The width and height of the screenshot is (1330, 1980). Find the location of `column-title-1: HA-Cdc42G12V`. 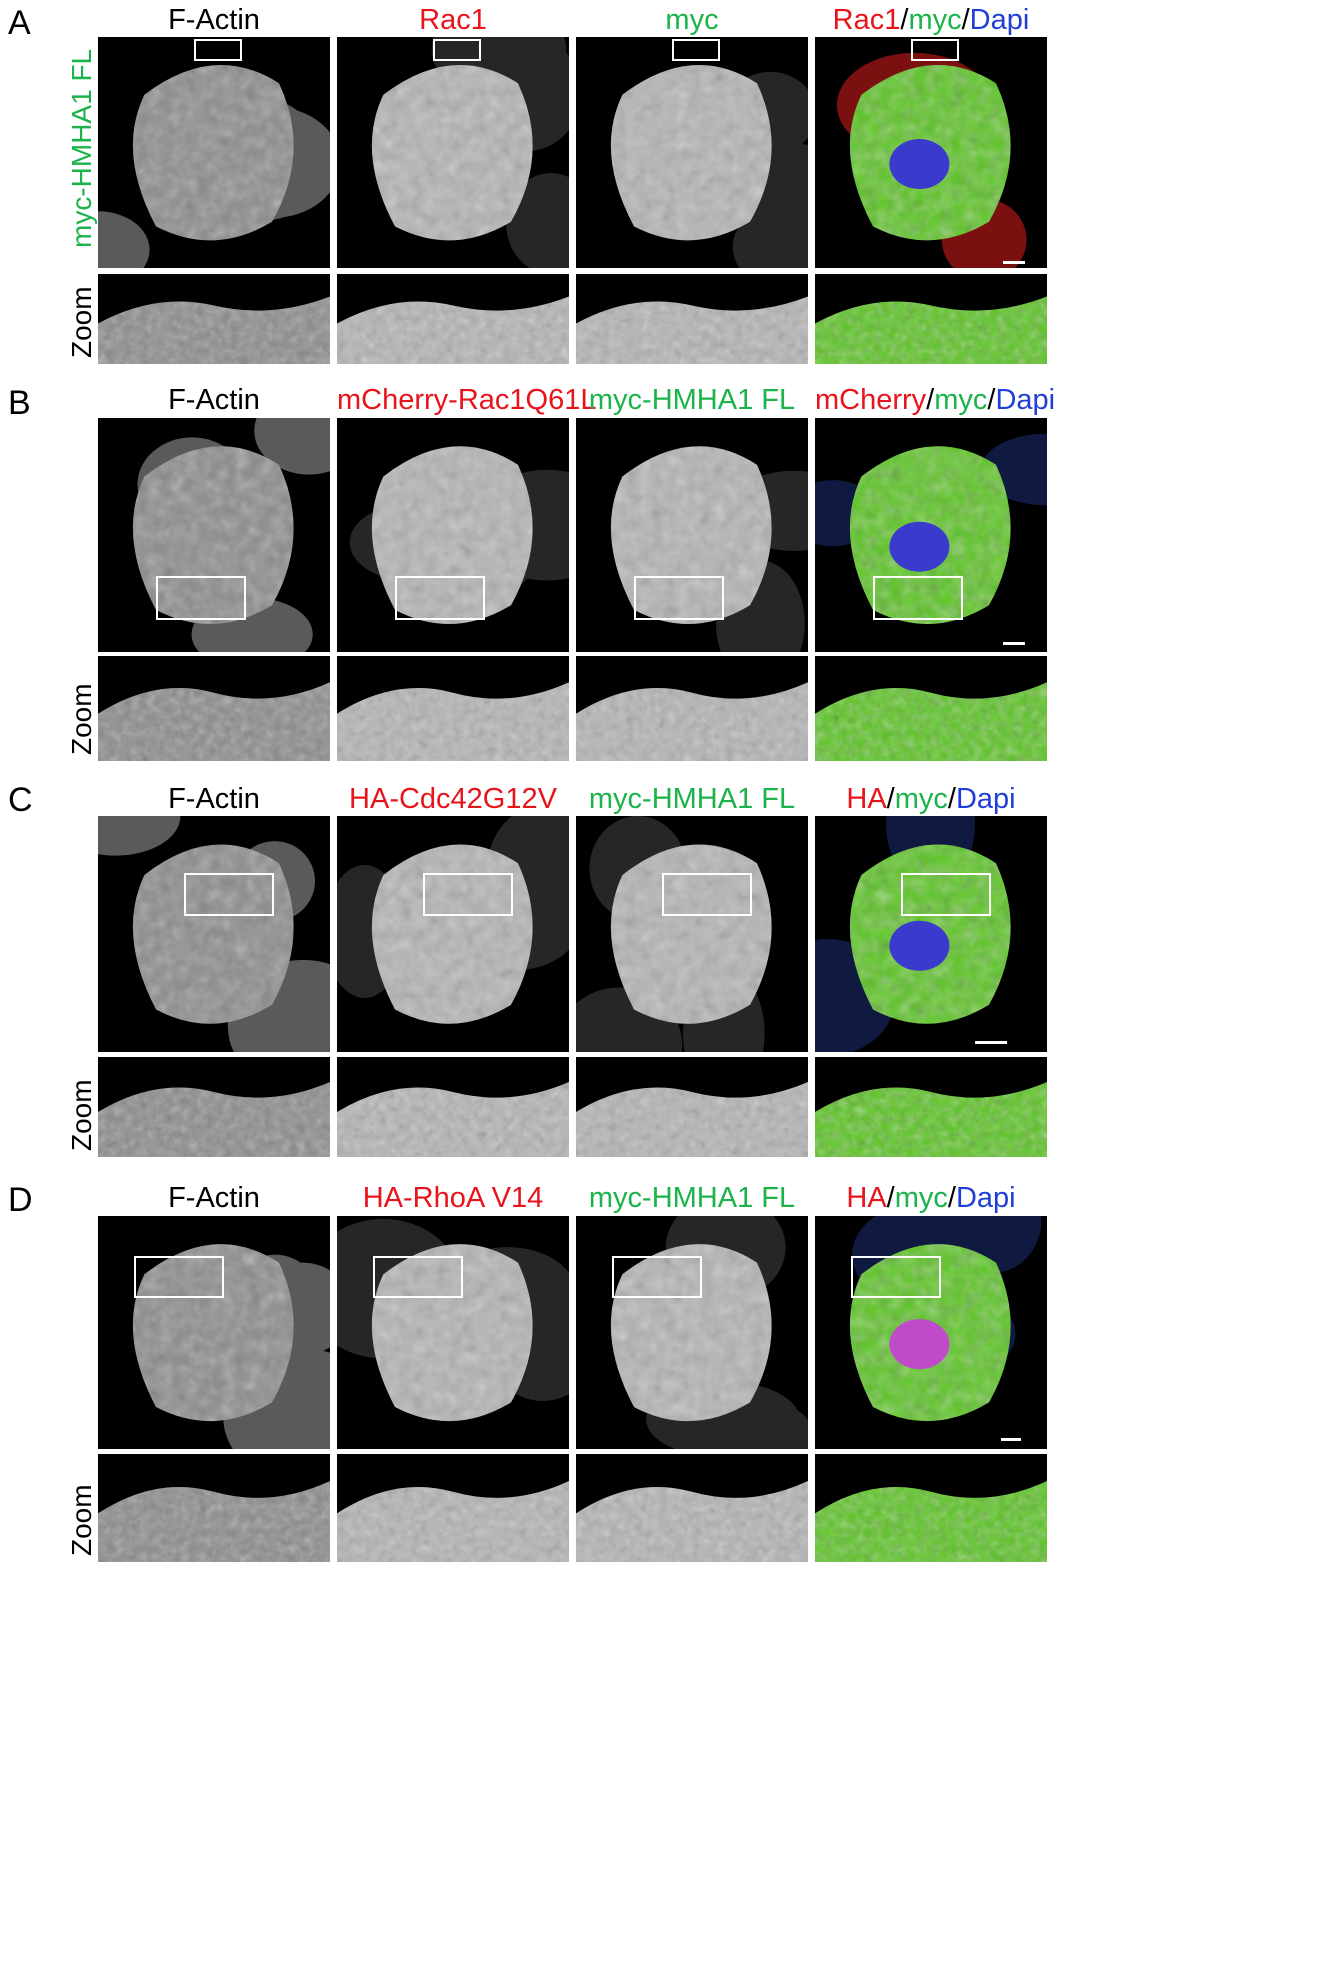

column-title-1: HA-Cdc42G12V is located at coordinates (453, 799).